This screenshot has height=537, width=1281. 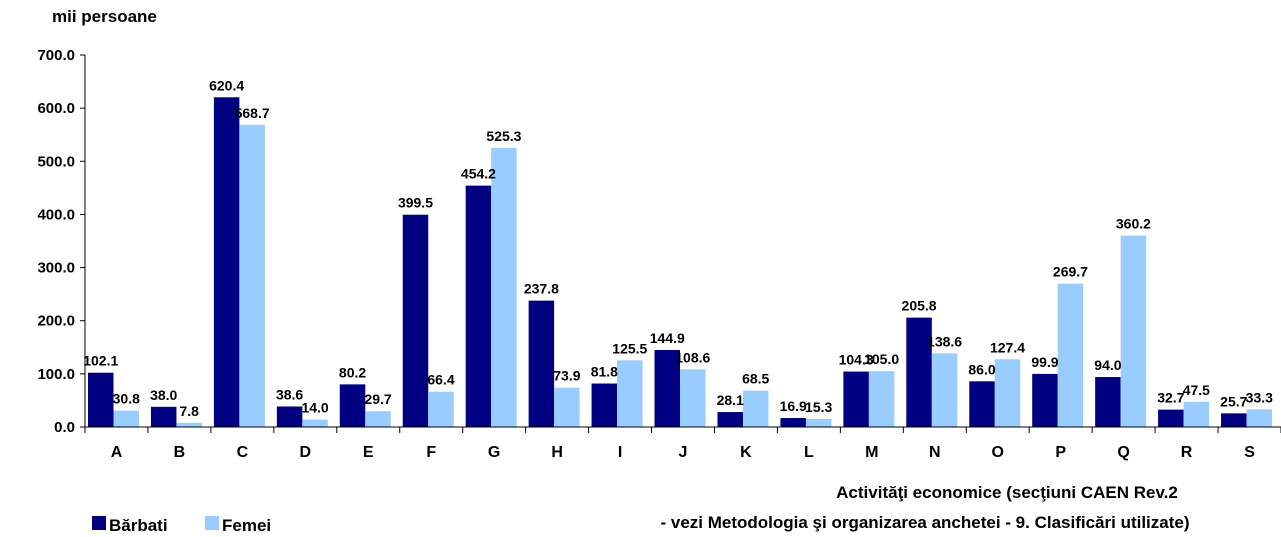 I want to click on legend-label: Femei, so click(x=246, y=525).